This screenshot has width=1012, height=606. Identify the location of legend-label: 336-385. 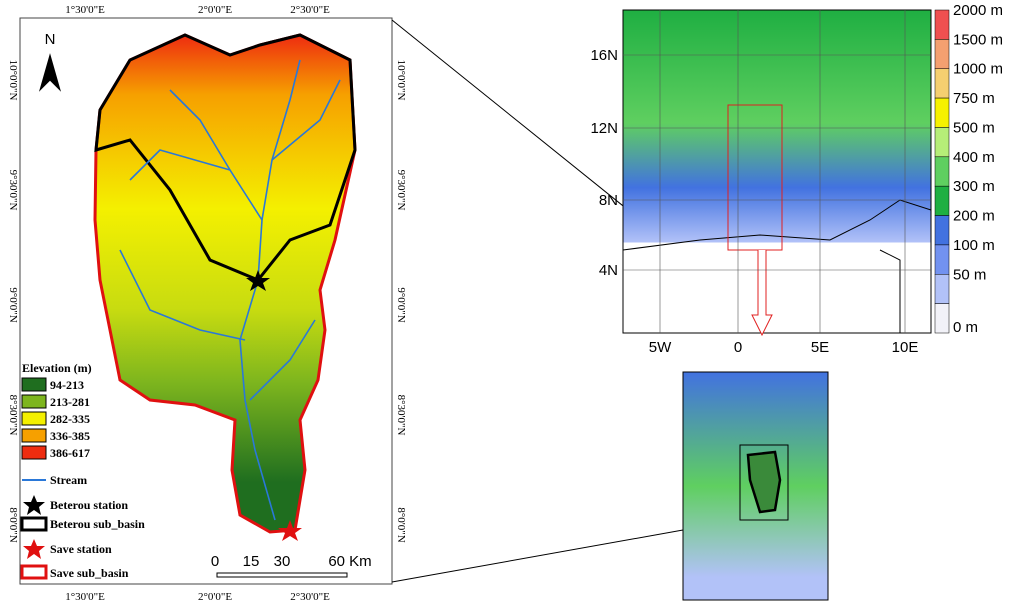
(70, 436).